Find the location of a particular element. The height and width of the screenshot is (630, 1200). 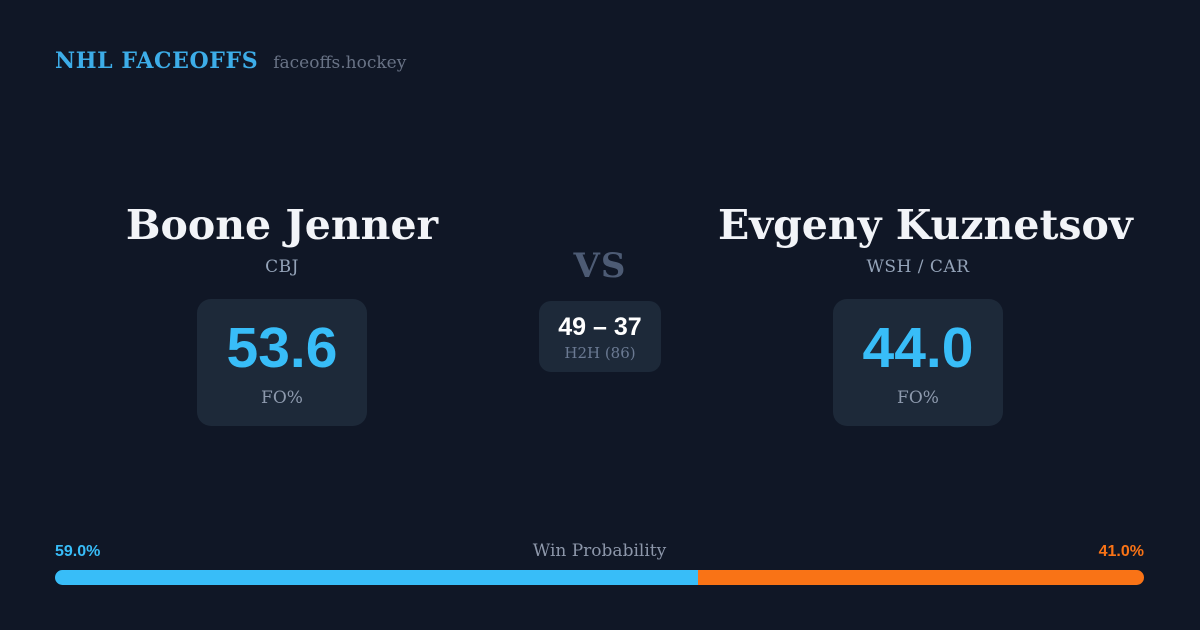

h2h-card: 49 – 37 H2H (86) is located at coordinates (600, 336).